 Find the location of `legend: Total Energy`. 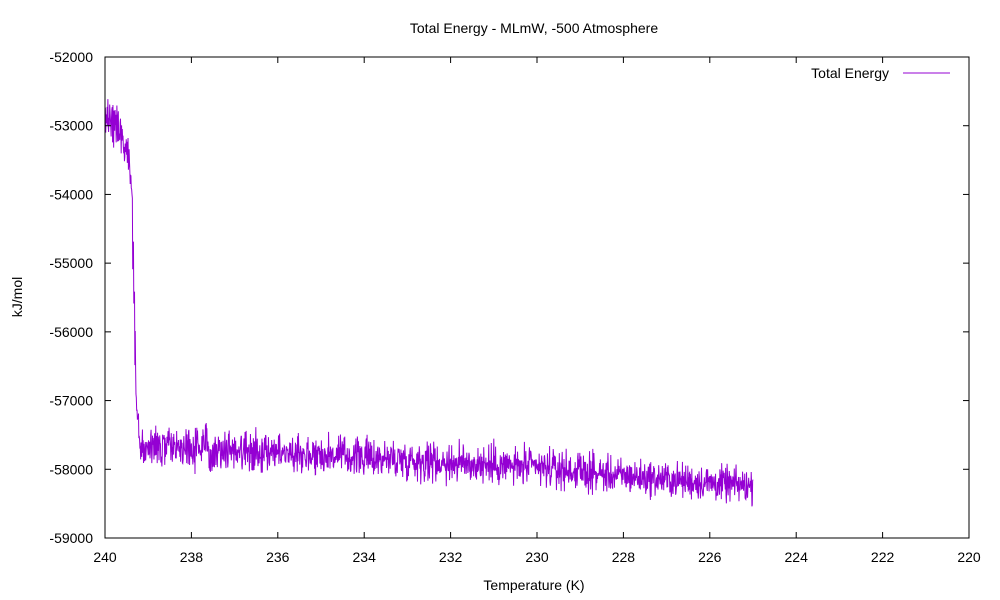

legend: Total Energy is located at coordinates (880, 73).